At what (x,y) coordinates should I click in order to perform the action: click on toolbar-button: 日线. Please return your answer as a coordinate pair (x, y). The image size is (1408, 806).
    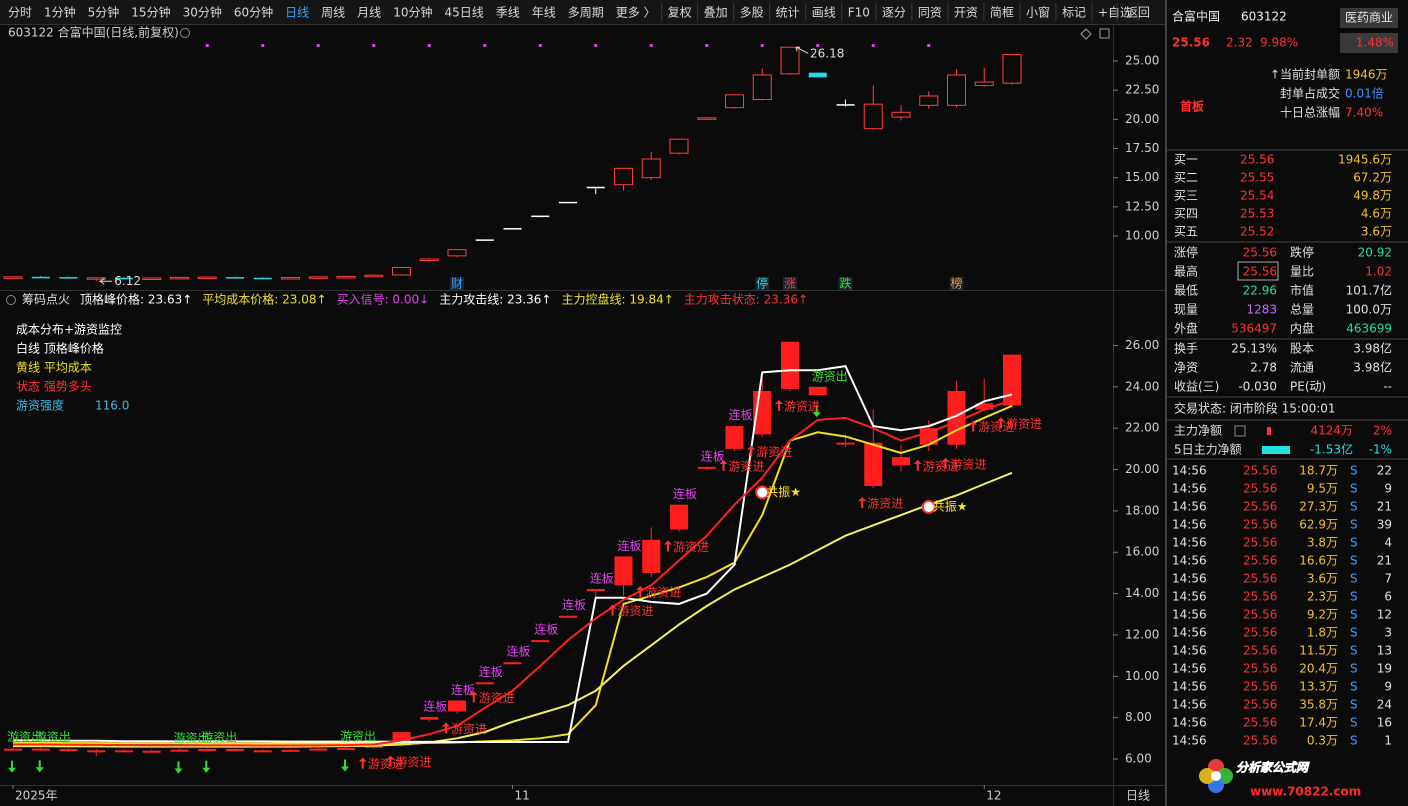
    Looking at the image, I should click on (297, 13).